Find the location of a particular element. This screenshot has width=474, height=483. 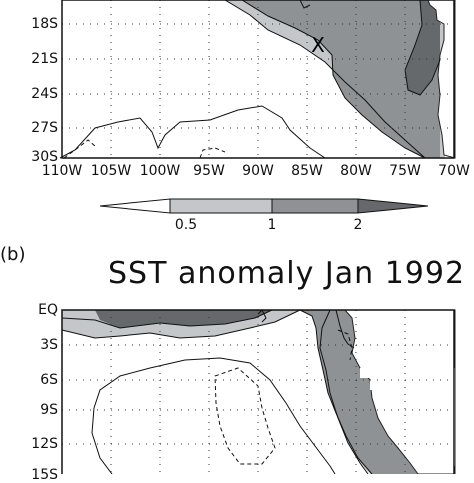

panel-b-letter: (b) is located at coordinates (13, 254).